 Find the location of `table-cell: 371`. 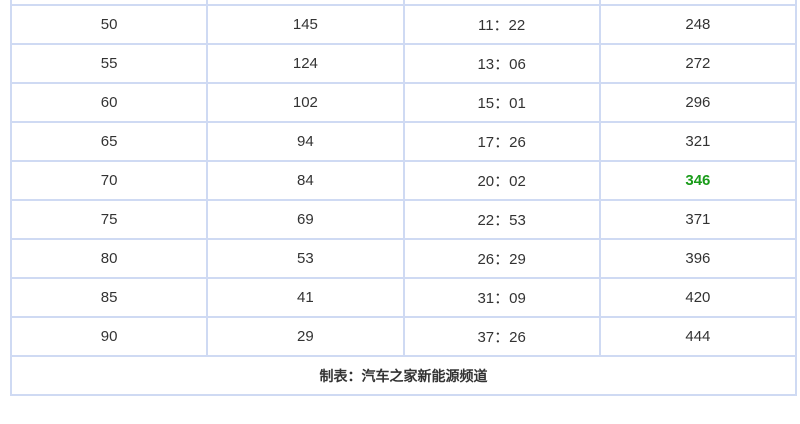

table-cell: 371 is located at coordinates (698, 219).